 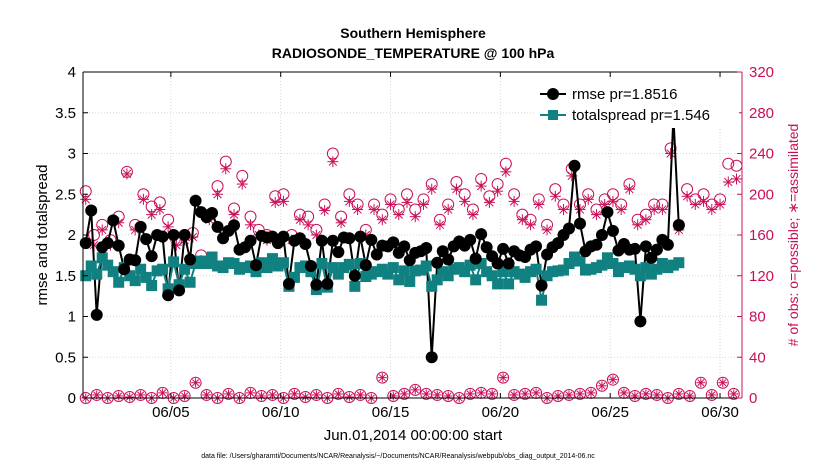 What do you see at coordinates (553, 94) in the screenshot?
I see `legend-rmse-marker` at bounding box center [553, 94].